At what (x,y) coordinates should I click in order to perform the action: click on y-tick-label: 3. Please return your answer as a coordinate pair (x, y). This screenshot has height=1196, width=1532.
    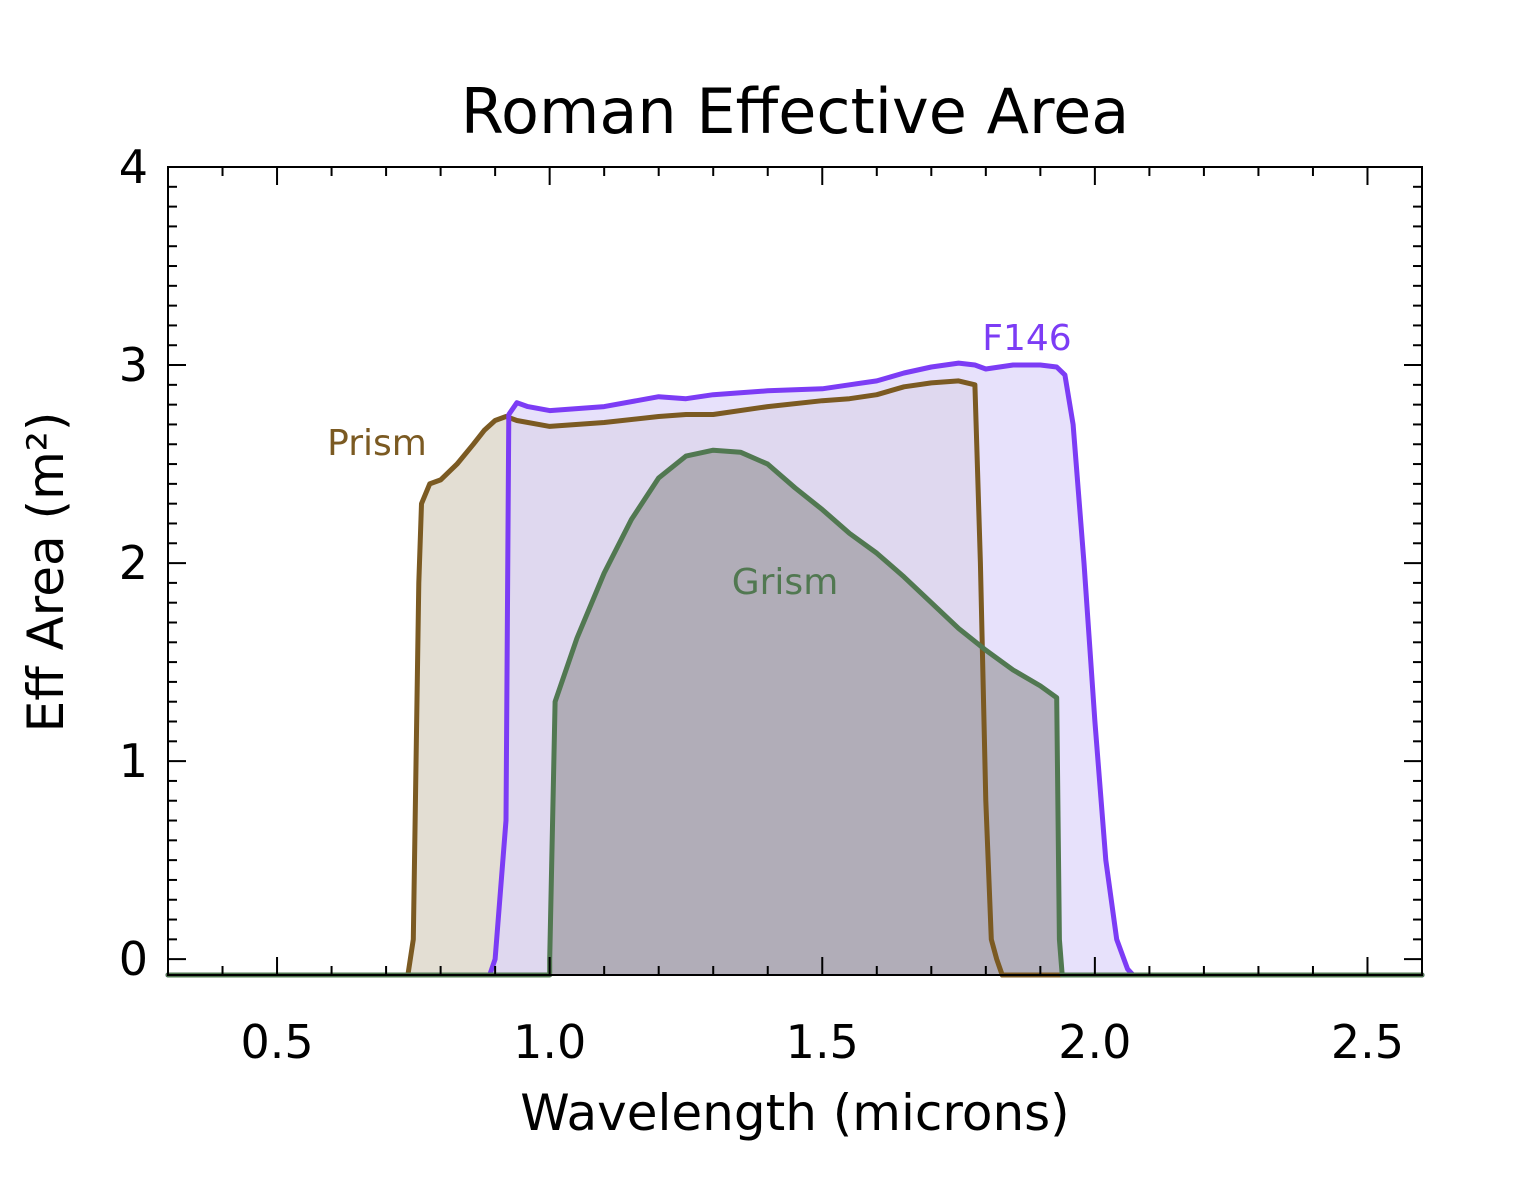
    Looking at the image, I should click on (133, 365).